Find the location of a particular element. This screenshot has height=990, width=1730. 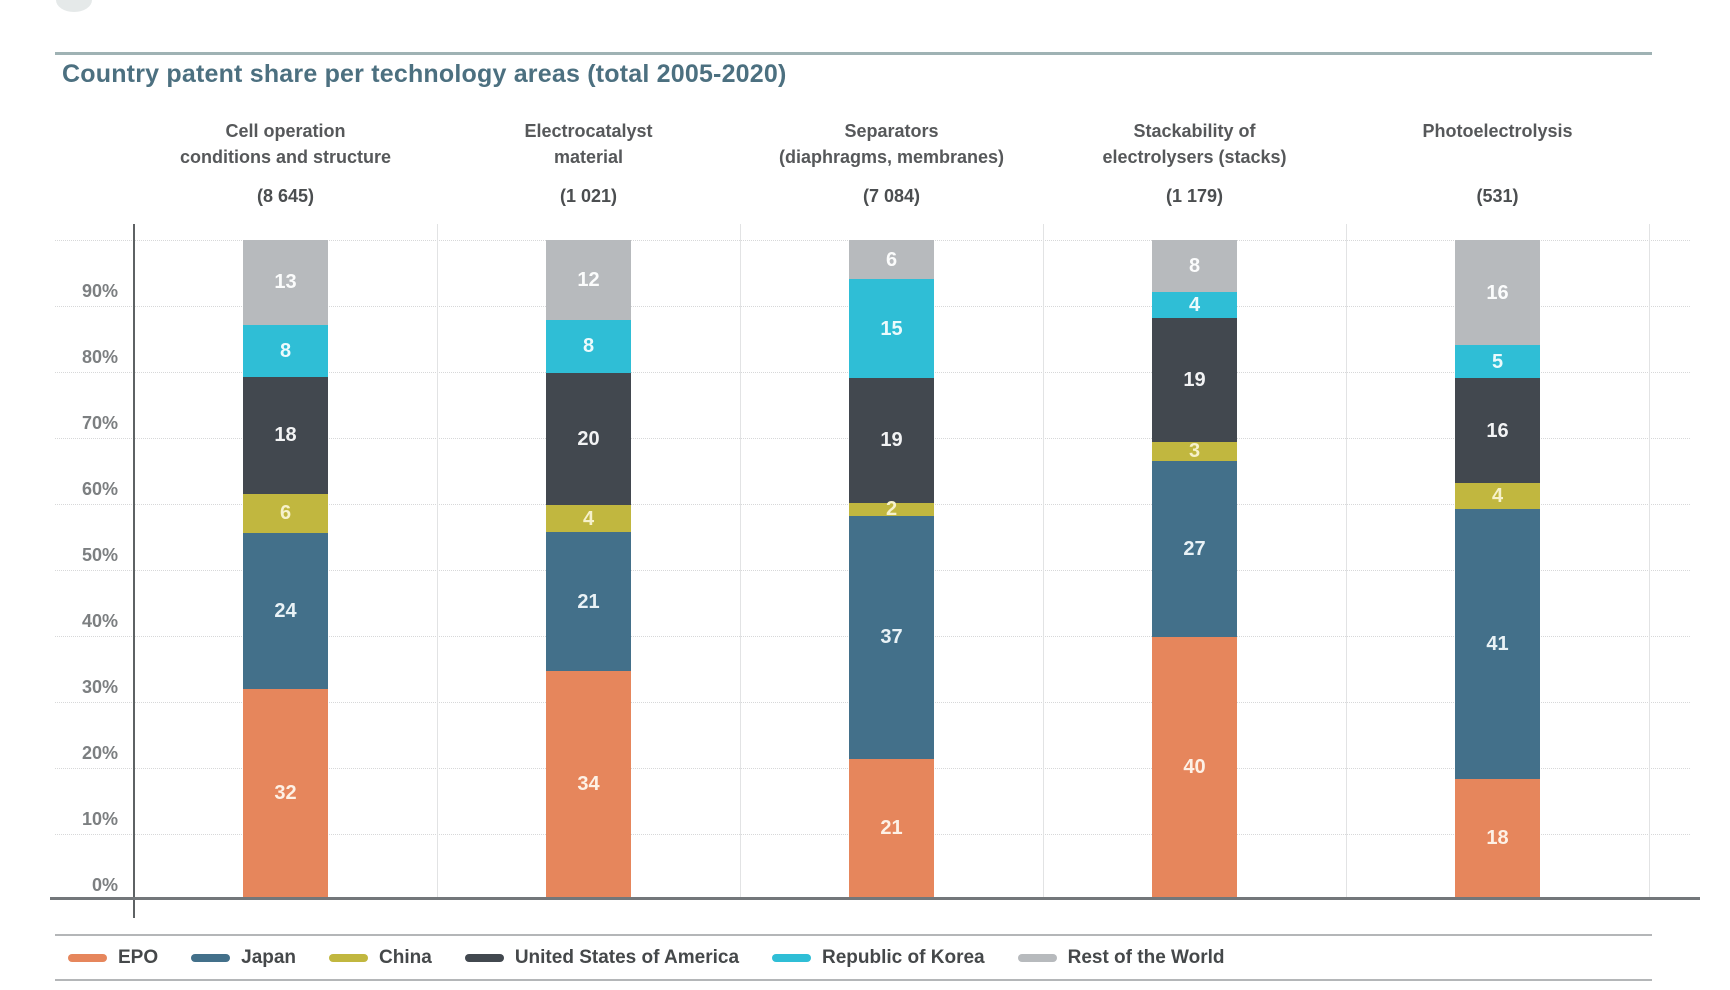

bar-segment-epo: 21 is located at coordinates (891, 828).